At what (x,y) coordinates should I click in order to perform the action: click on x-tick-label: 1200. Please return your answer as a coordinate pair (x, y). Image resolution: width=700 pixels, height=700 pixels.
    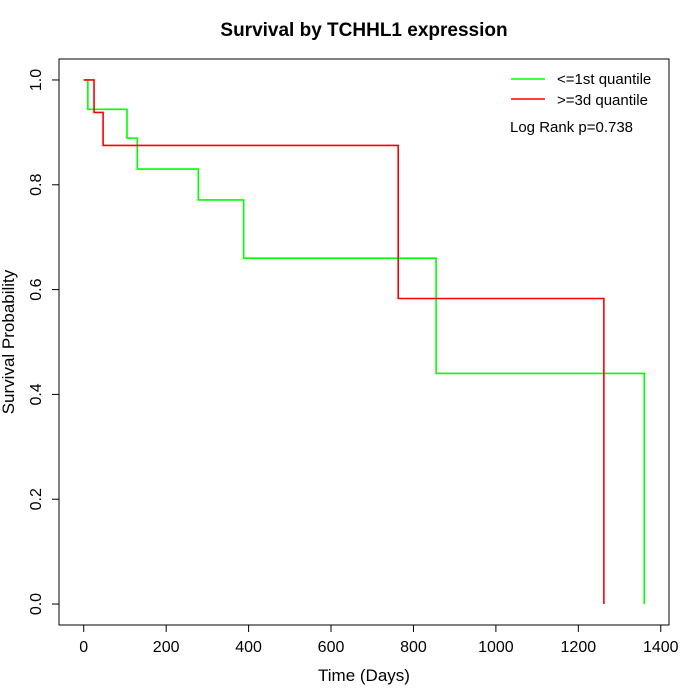
    Looking at the image, I should click on (579, 647).